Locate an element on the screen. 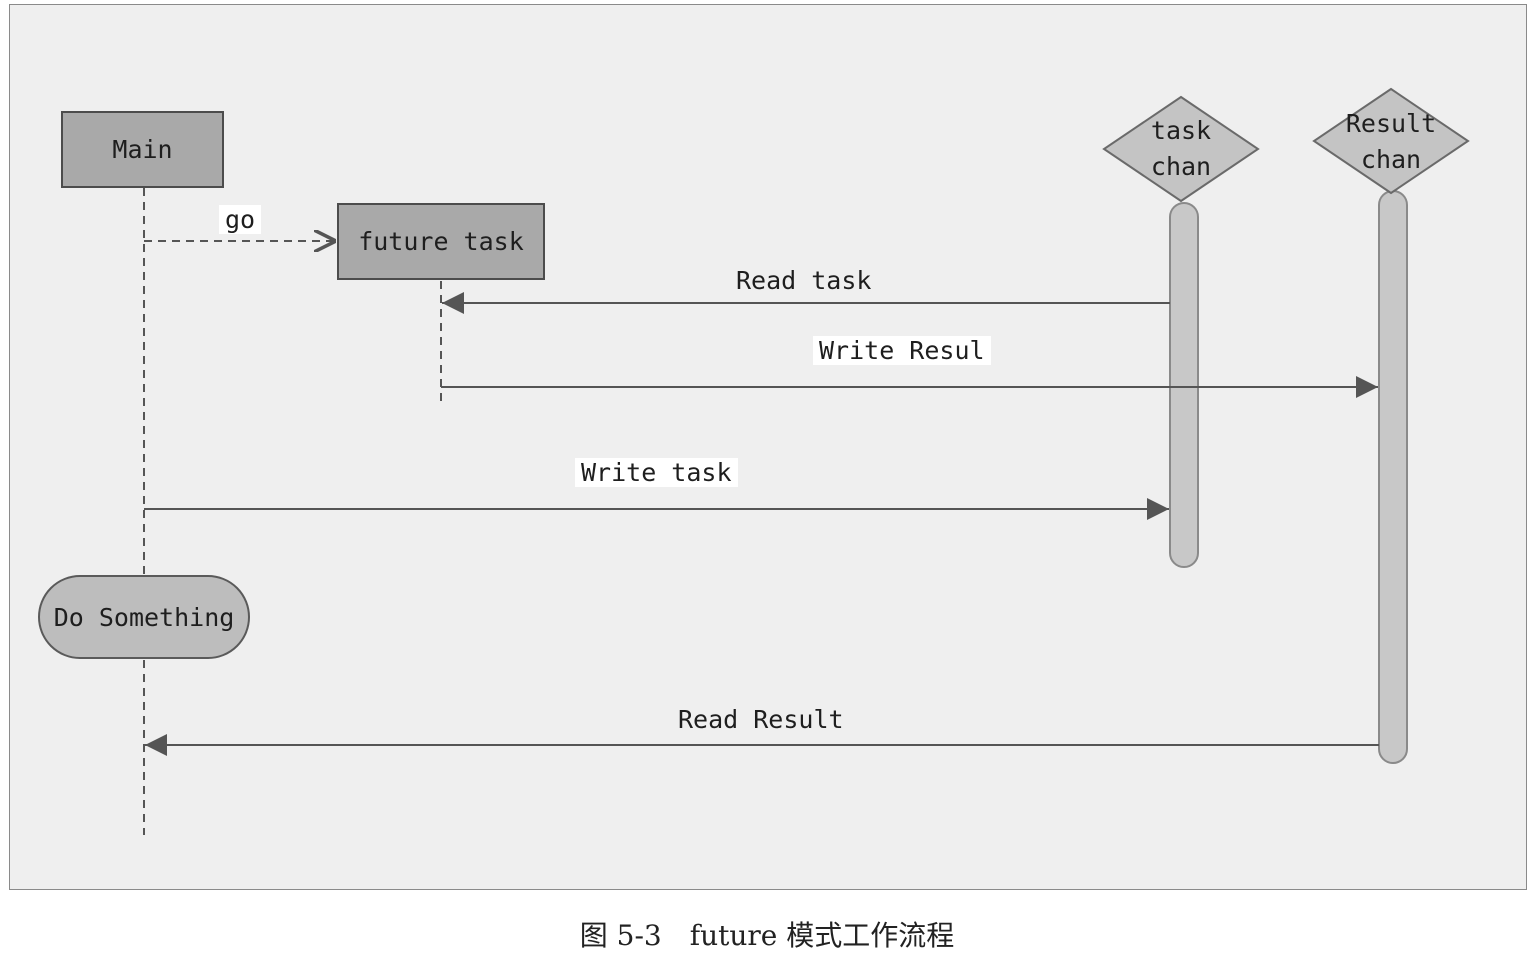 Image resolution: width=1534 pixels, height=958 pixels. future-task-label: future task is located at coordinates (441, 241).